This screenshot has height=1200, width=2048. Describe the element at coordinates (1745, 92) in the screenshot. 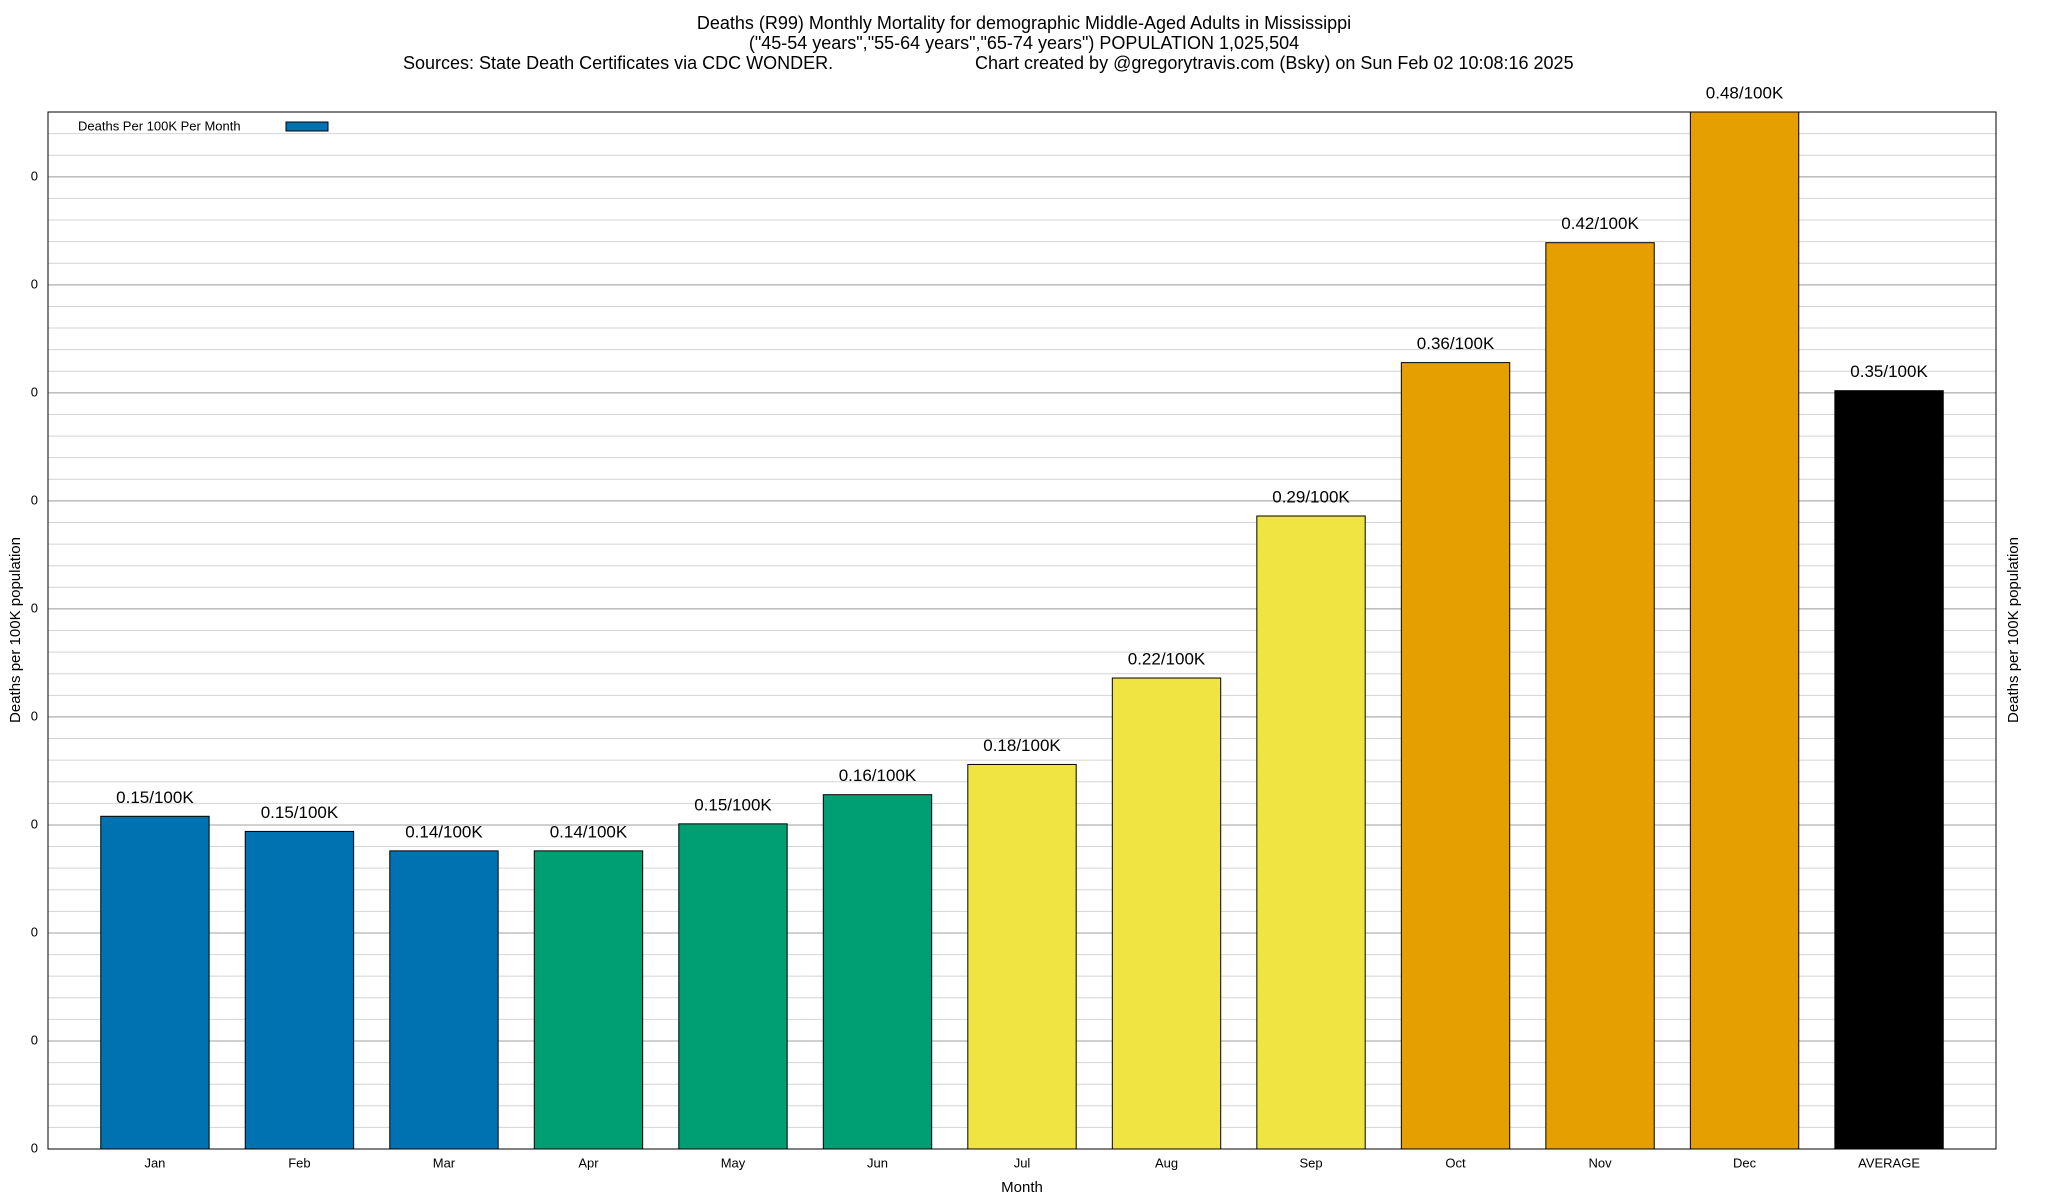

I see `value-label: 0.48/100K` at that location.